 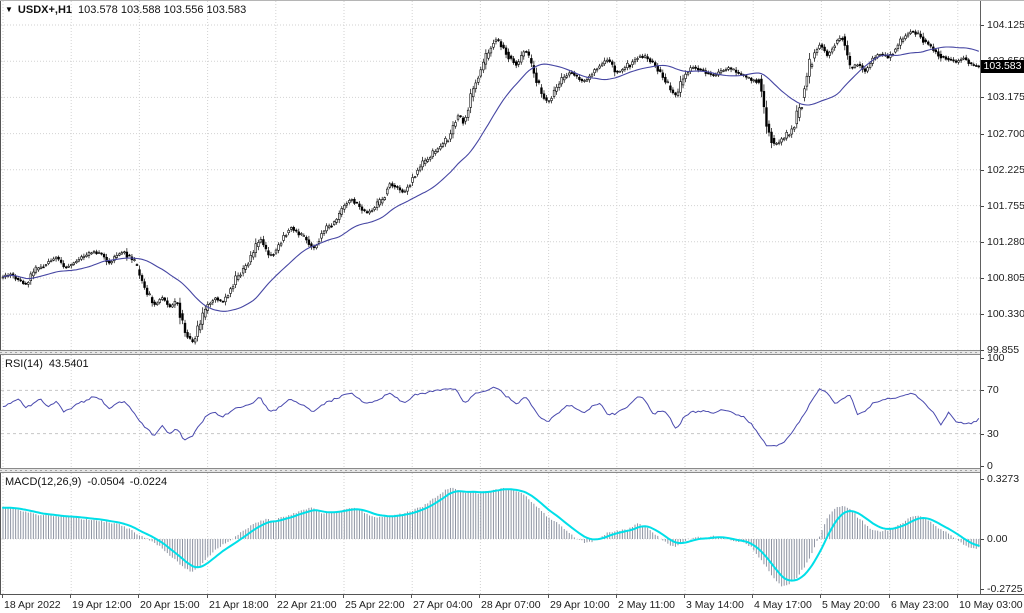 What do you see at coordinates (1005, 206) in the screenshot?
I see `price-axis-label: 101.755` at bounding box center [1005, 206].